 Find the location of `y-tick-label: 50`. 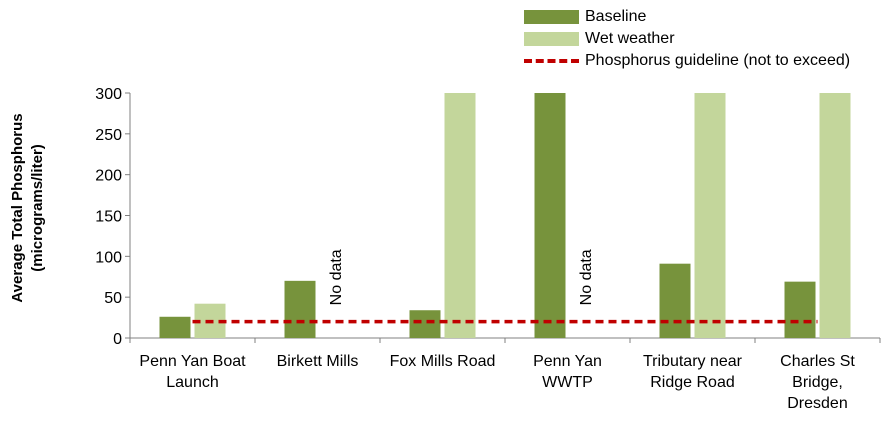

y-tick-label: 50 is located at coordinates (113, 298).